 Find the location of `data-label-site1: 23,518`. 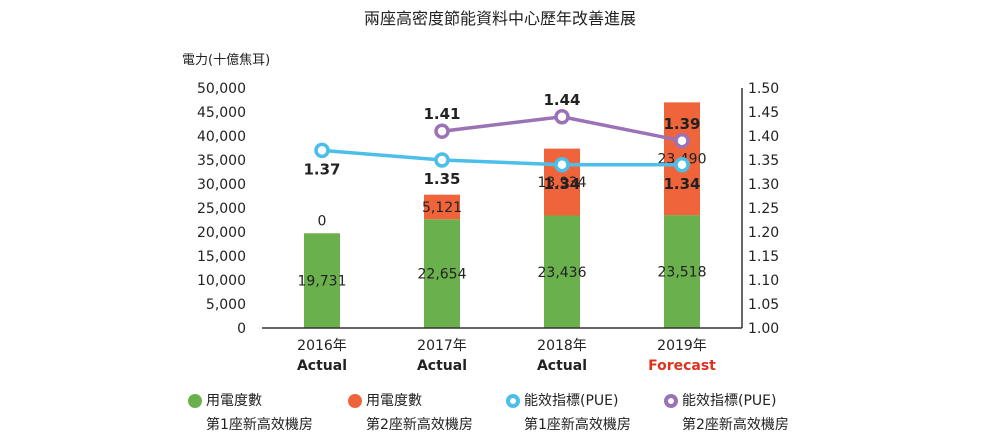

data-label-site1: 23,518 is located at coordinates (682, 273).